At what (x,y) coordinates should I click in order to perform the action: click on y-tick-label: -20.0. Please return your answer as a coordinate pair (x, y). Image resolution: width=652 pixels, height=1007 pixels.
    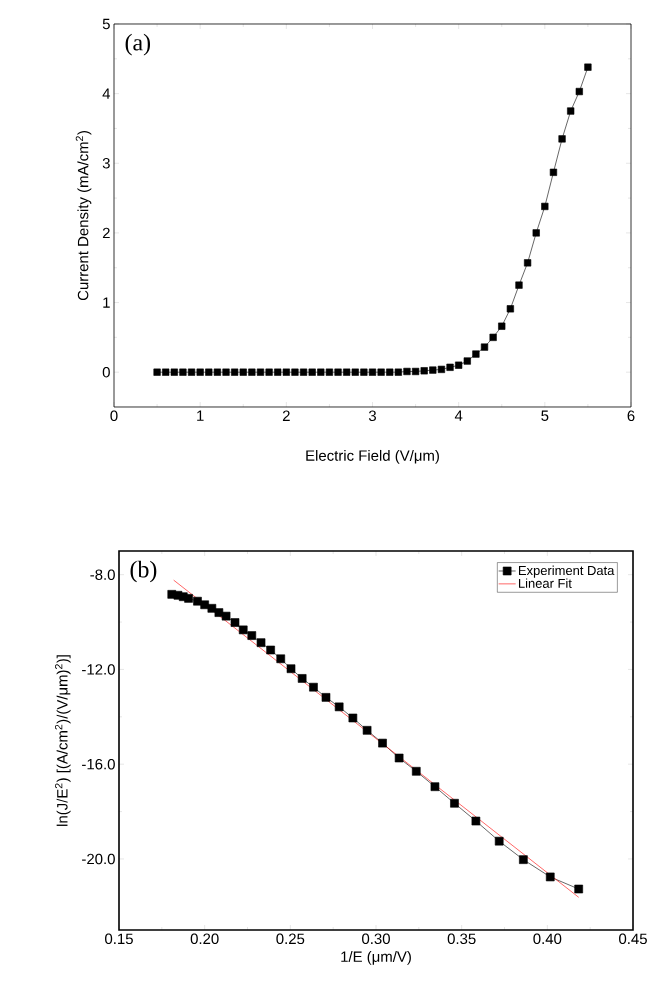
    Looking at the image, I should click on (98, 859).